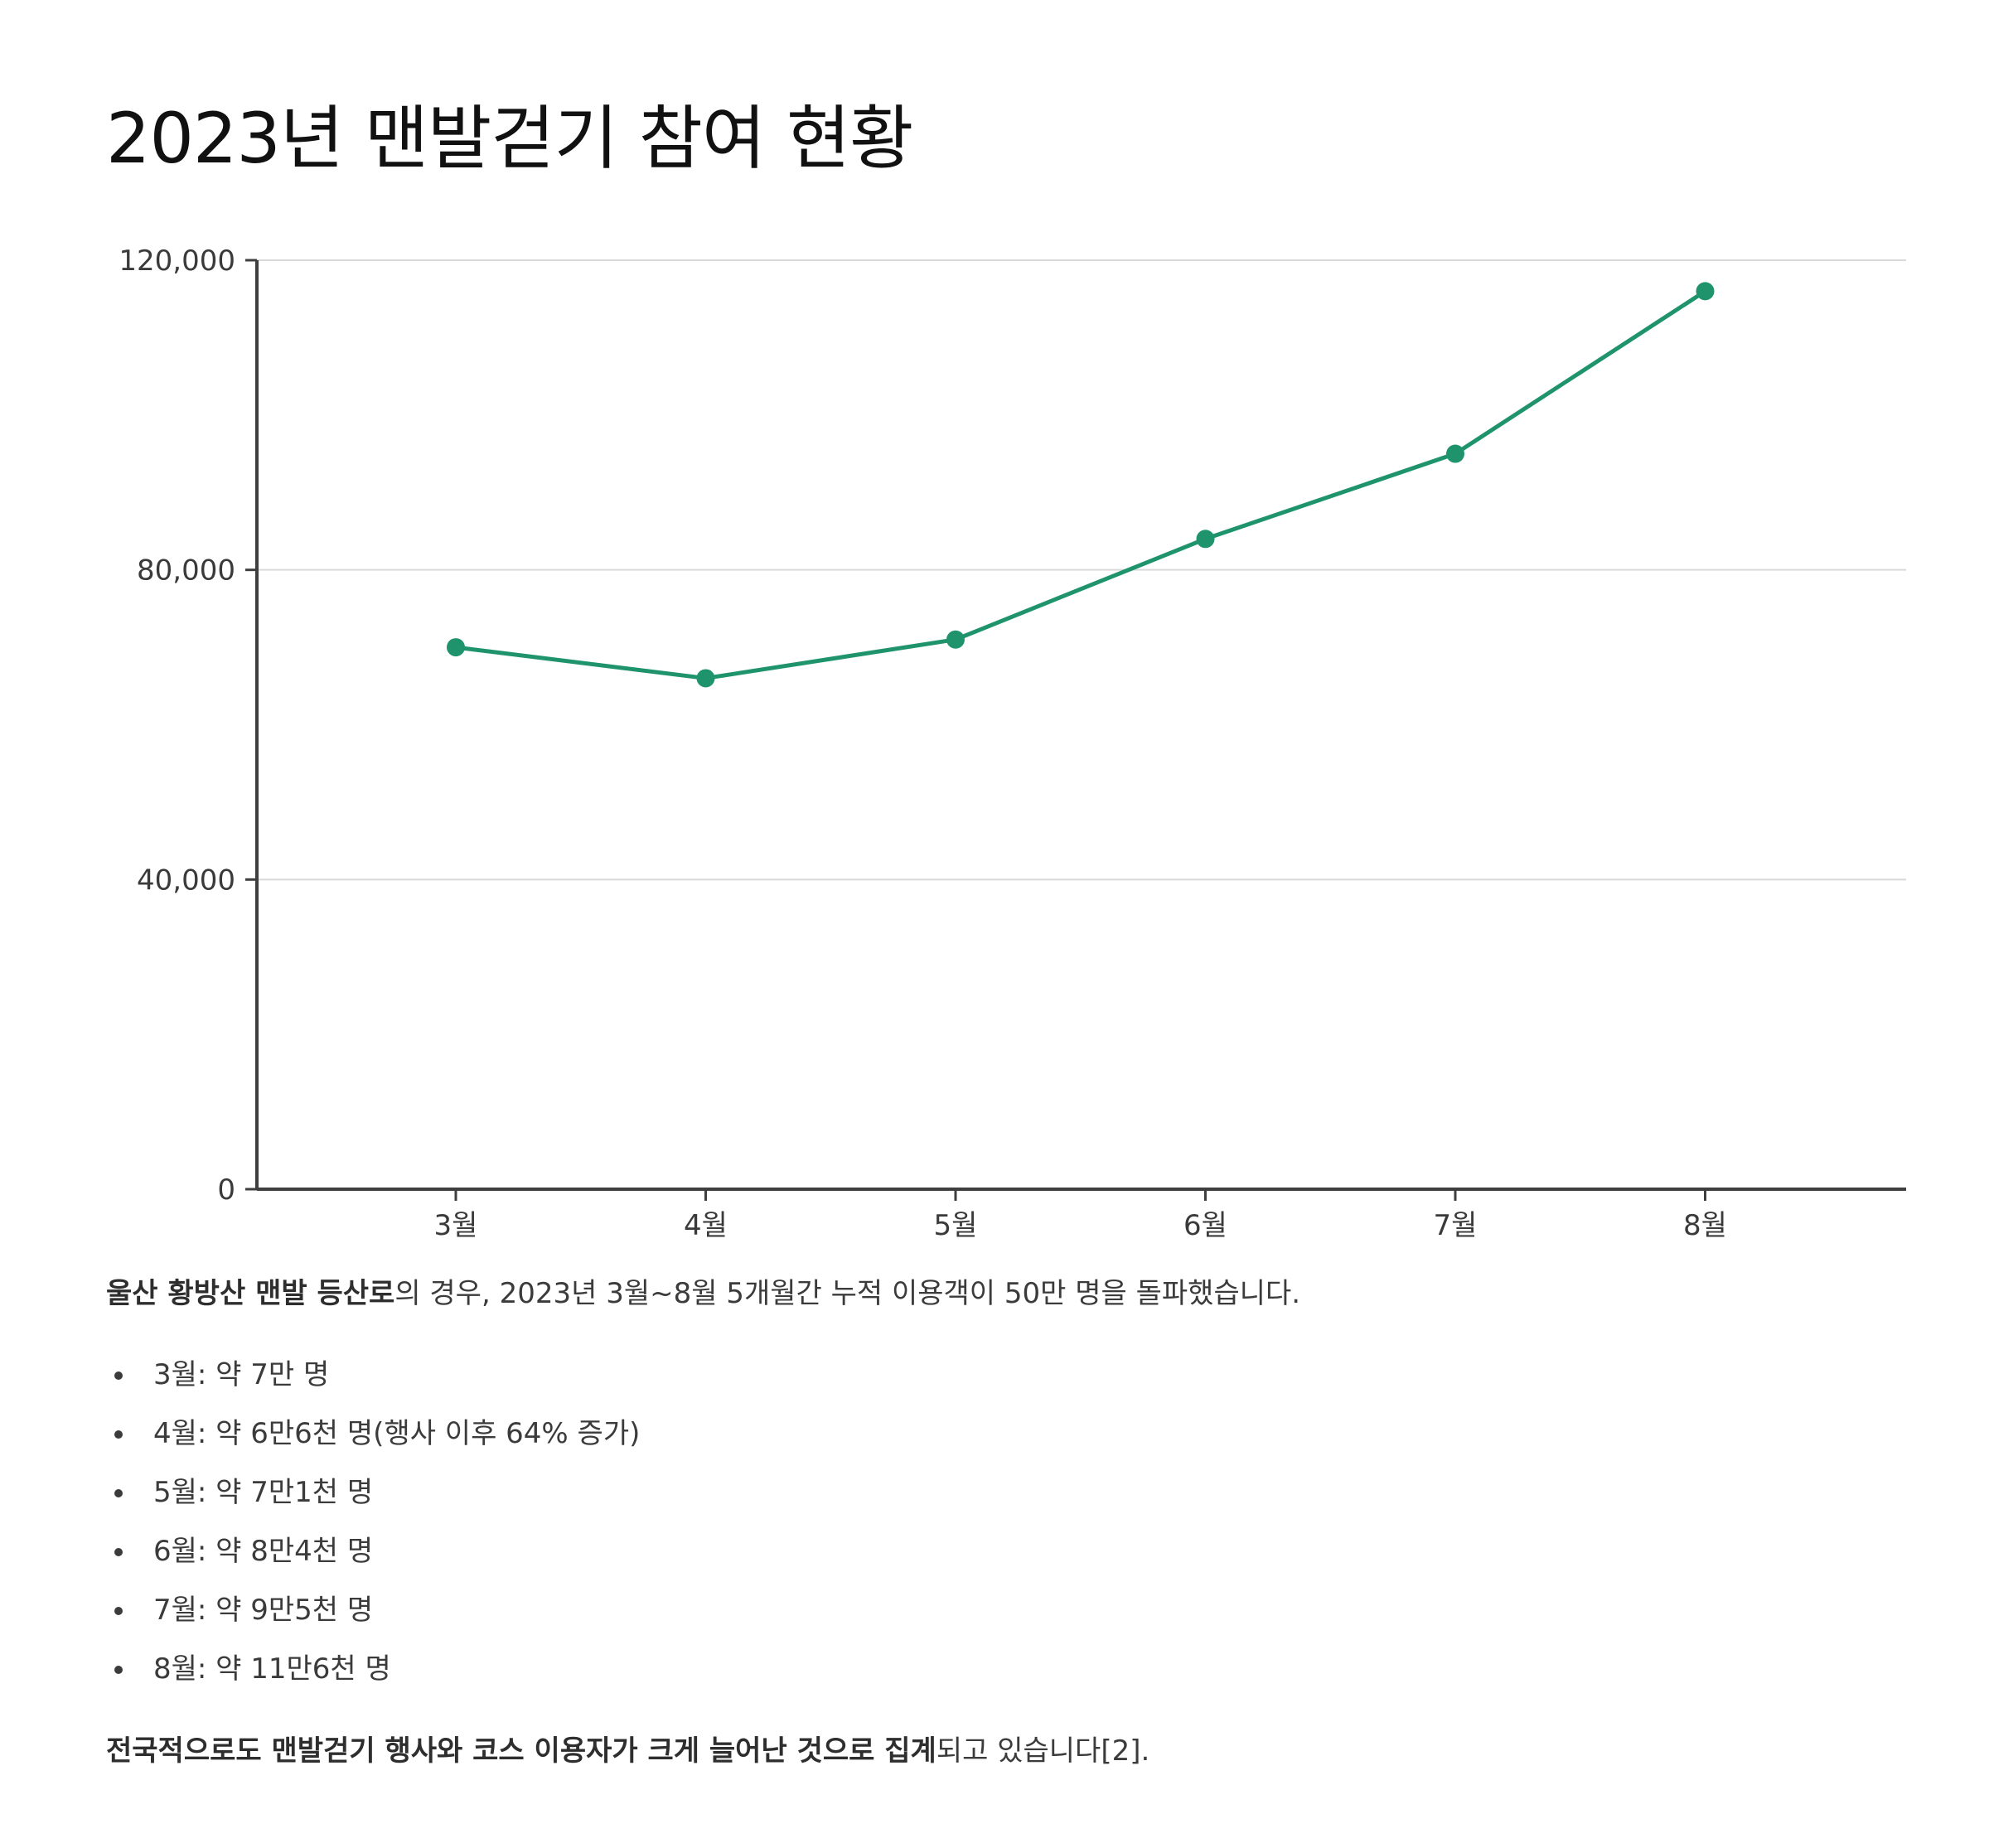 This screenshot has height=1848, width=1989. Describe the element at coordinates (1080, 484) in the screenshot. I see `series-line` at that location.